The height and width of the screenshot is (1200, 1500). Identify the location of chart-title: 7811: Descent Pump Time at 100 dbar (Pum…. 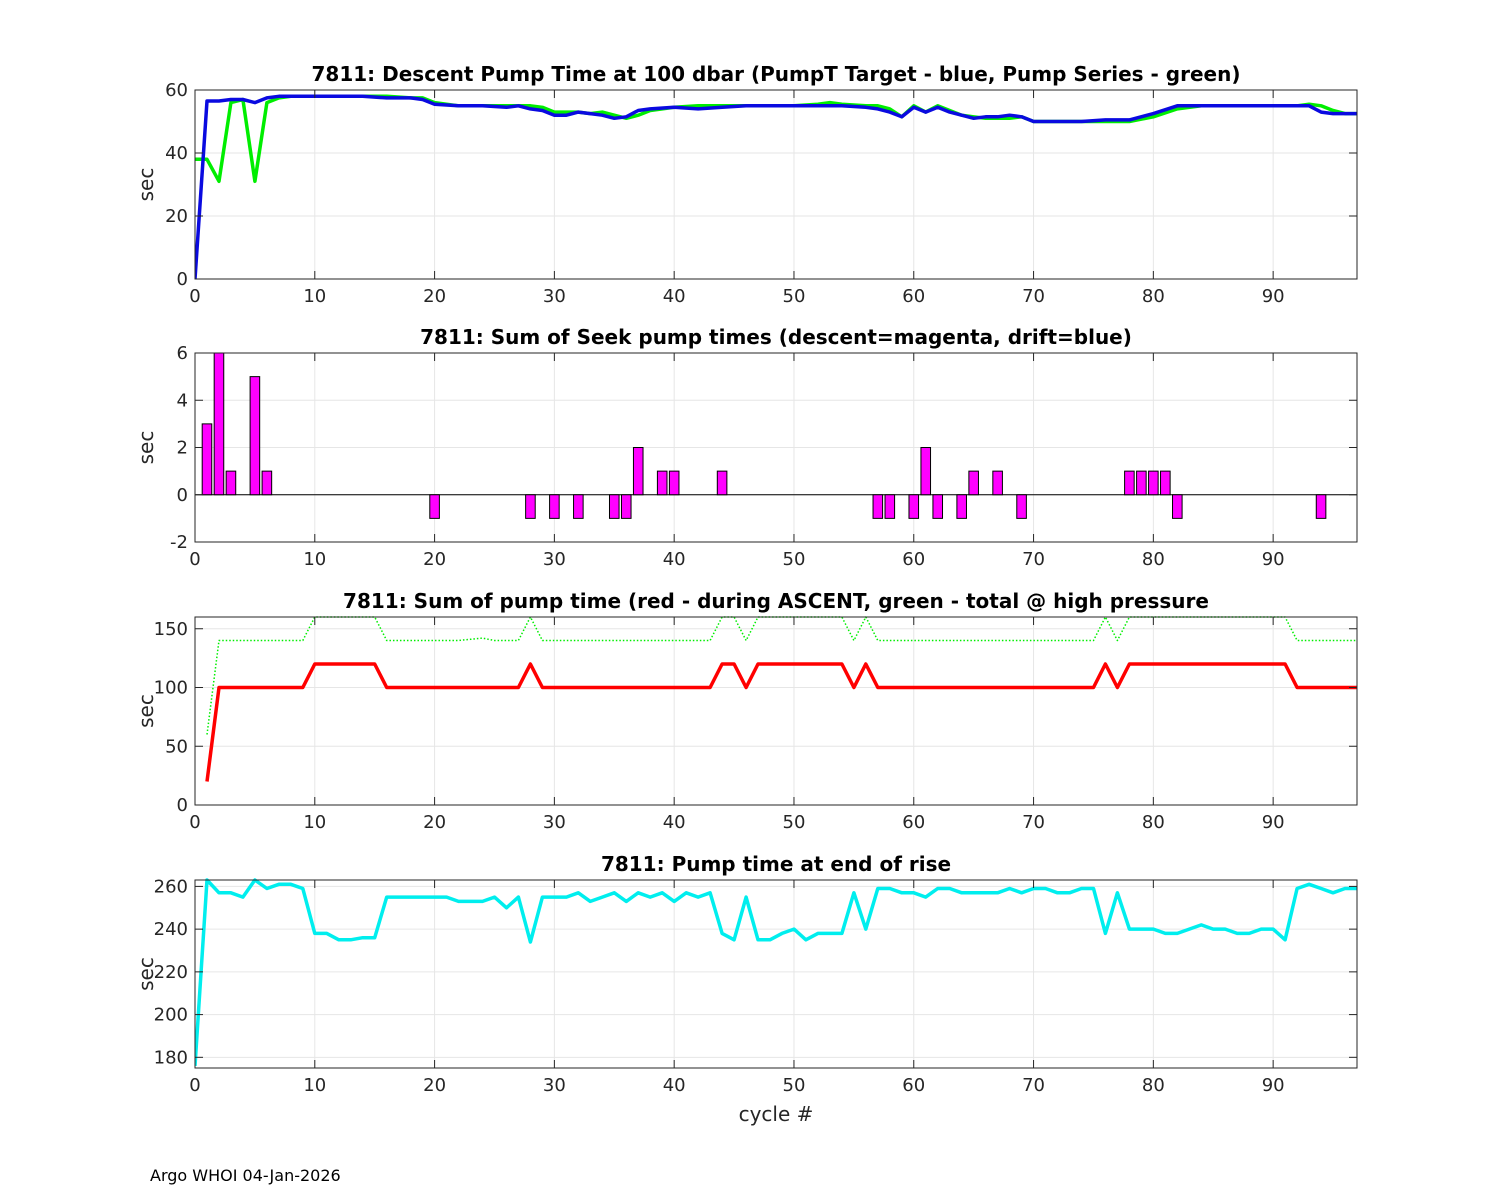
(776, 74).